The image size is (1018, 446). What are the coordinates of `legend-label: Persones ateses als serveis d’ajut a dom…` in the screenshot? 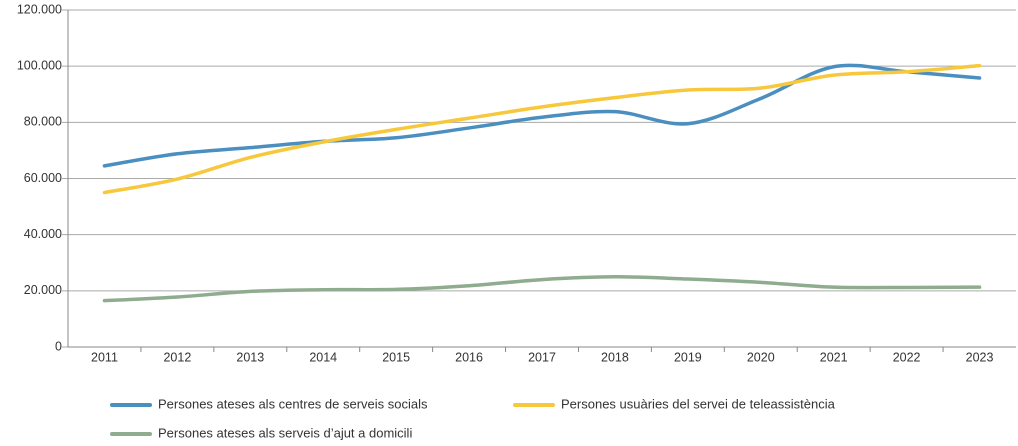 It's located at (285, 432).